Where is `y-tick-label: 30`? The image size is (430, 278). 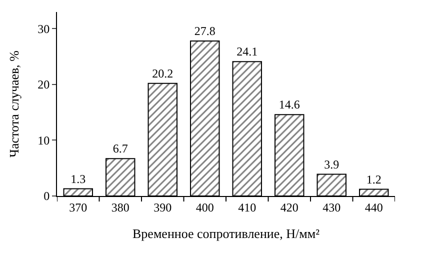 y-tick-label: 30 is located at coordinates (44, 29).